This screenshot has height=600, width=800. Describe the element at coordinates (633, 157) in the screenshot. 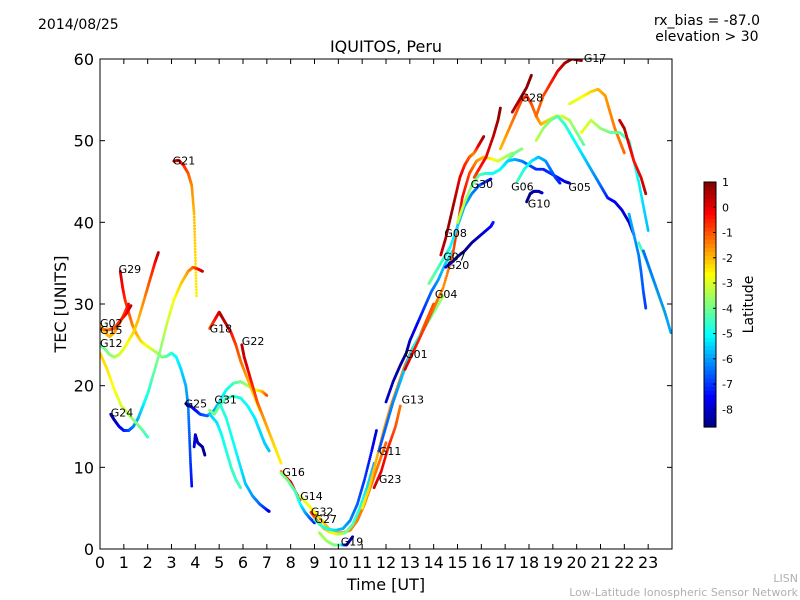

I see `track-G05d` at that location.